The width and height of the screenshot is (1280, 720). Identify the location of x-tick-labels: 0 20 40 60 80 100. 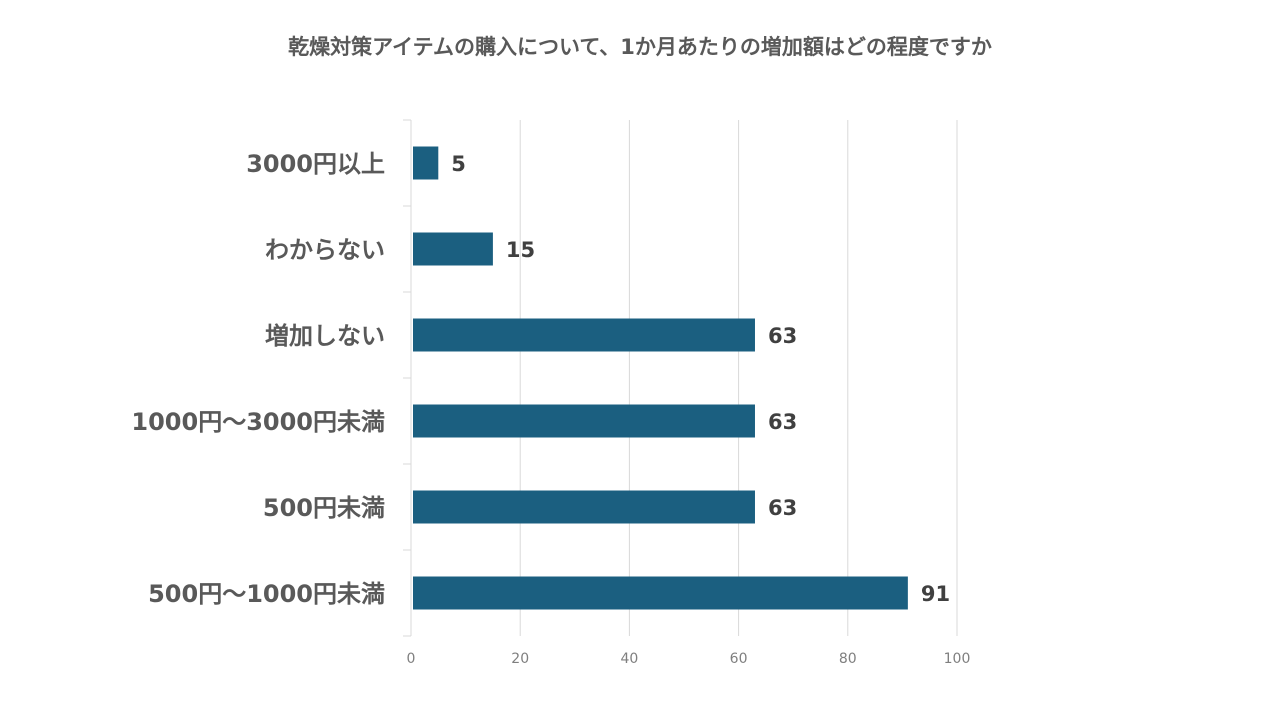
(689, 659).